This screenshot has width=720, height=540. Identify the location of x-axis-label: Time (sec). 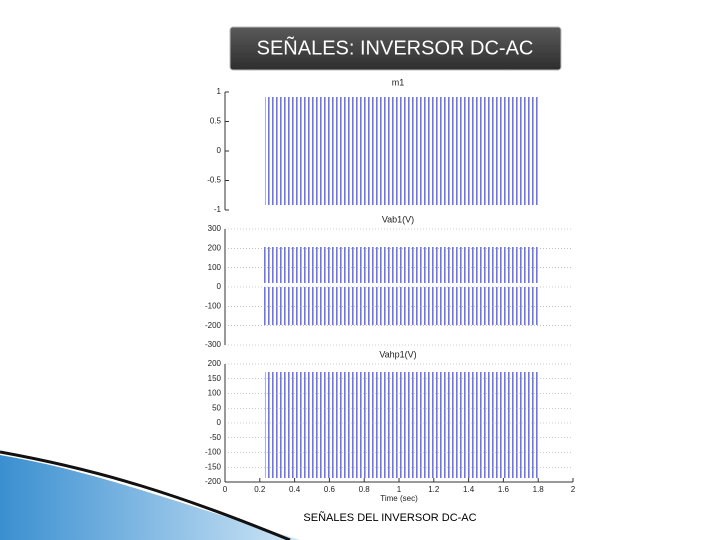
(399, 498).